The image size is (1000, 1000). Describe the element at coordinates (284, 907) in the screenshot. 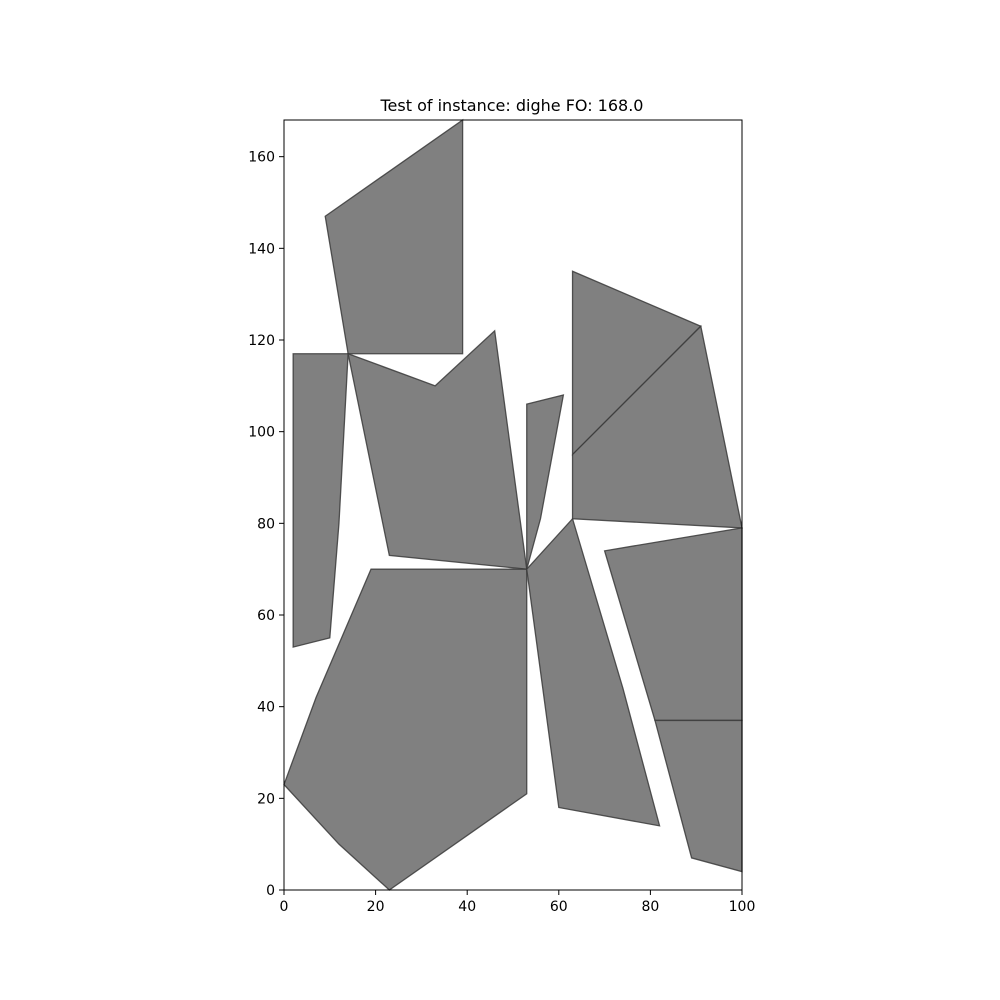

I see `x-tick-label-0: 0` at that location.